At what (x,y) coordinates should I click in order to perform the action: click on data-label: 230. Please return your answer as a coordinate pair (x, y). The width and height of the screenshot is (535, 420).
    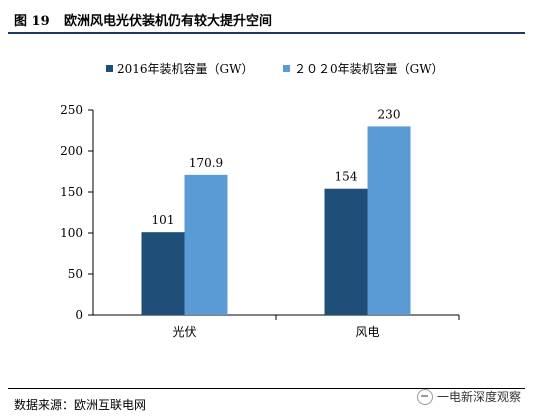
    Looking at the image, I should click on (389, 114).